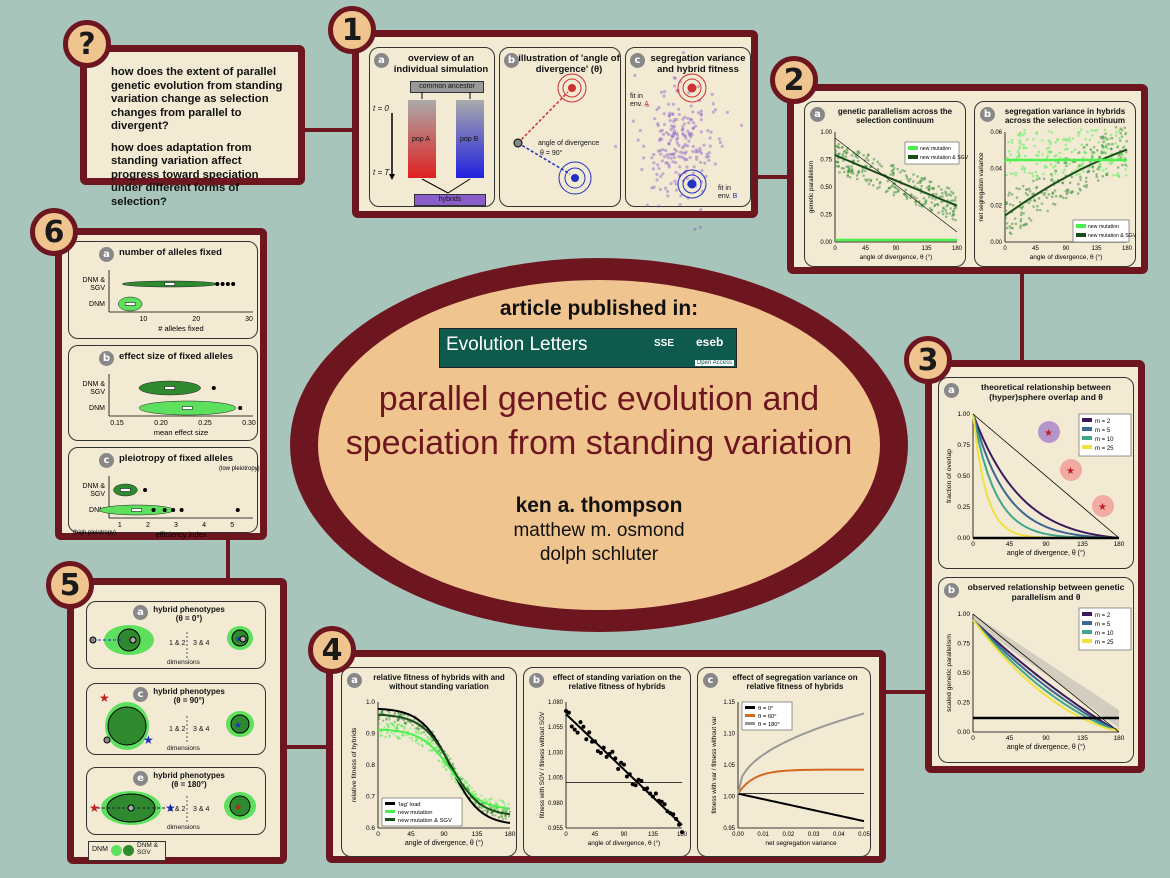  Describe the element at coordinates (422, 812) in the screenshot. I see `legend-box` at that location.